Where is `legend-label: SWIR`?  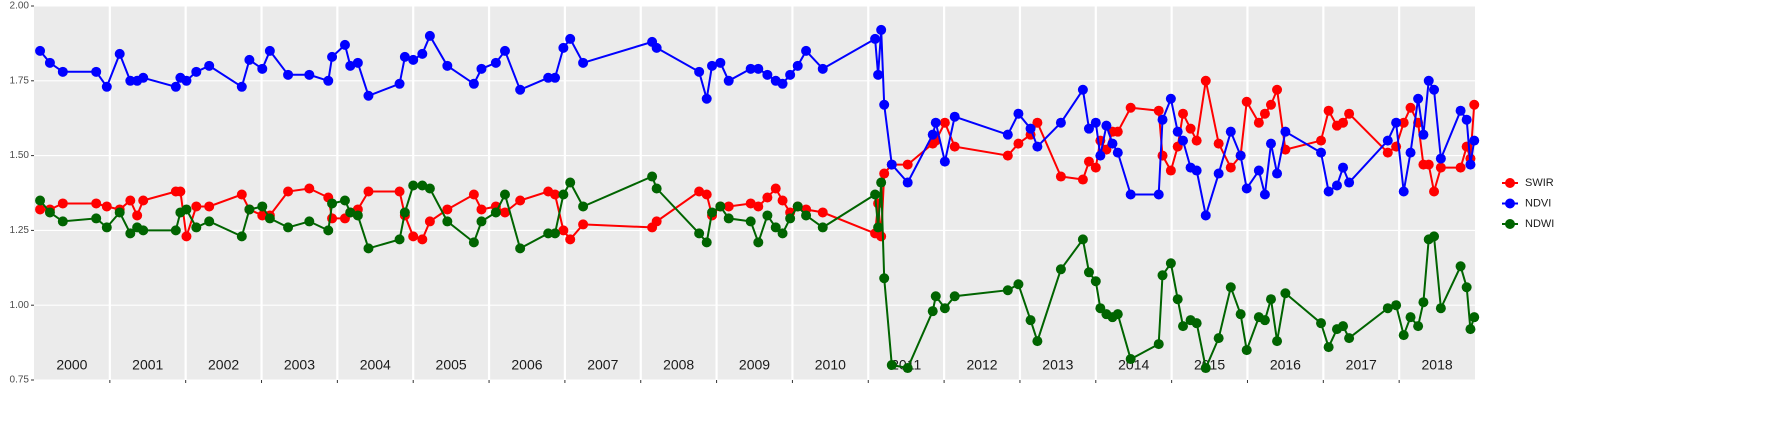 legend-label: SWIR is located at coordinates (1539, 183).